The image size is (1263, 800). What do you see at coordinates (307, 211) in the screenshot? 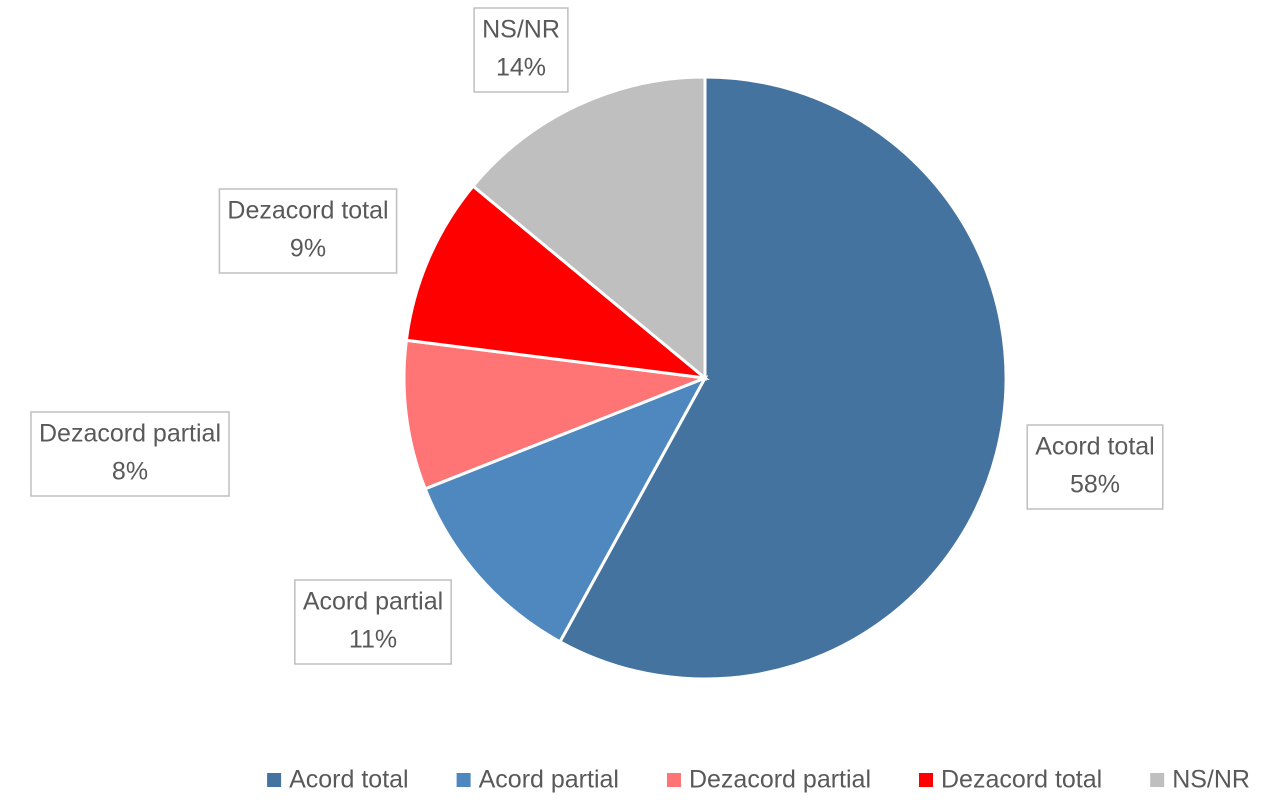
I see `label-category: Dezacord total` at bounding box center [307, 211].